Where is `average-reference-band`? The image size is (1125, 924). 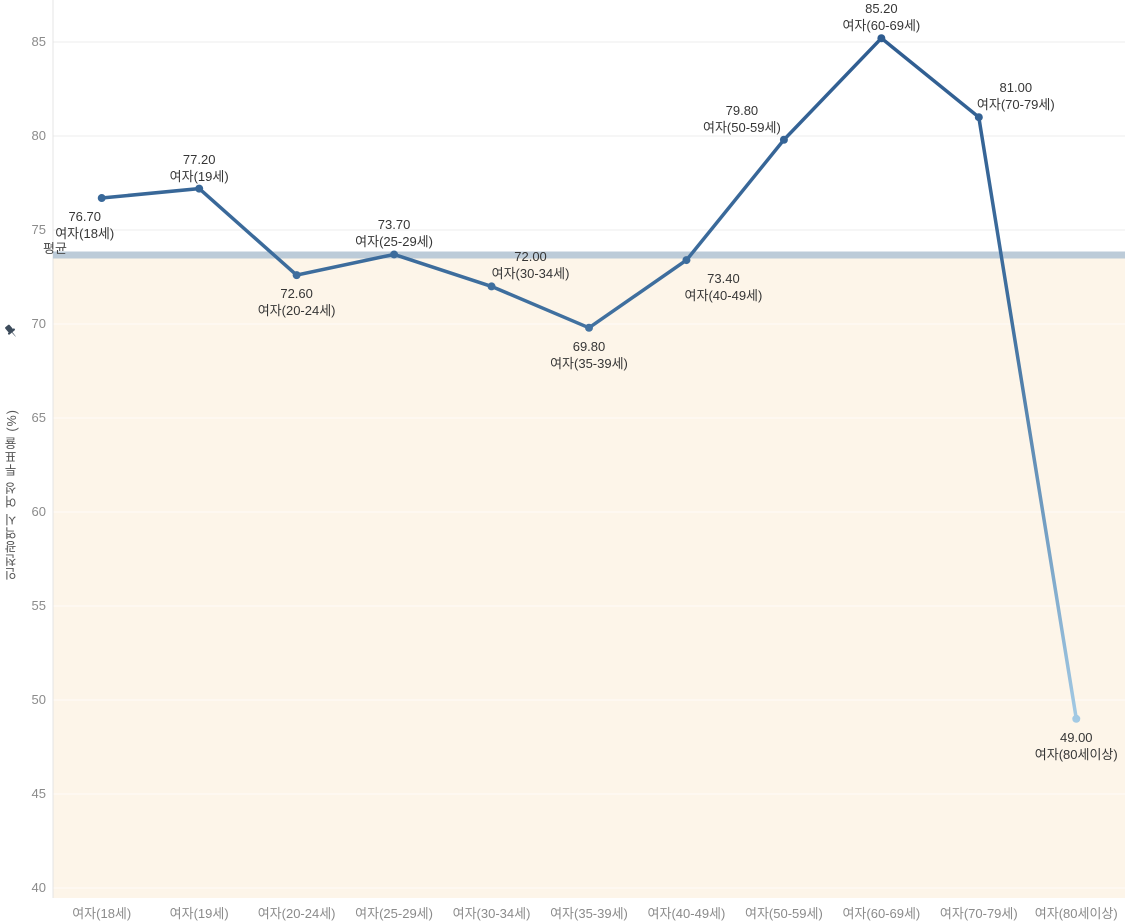 average-reference-band is located at coordinates (589, 255).